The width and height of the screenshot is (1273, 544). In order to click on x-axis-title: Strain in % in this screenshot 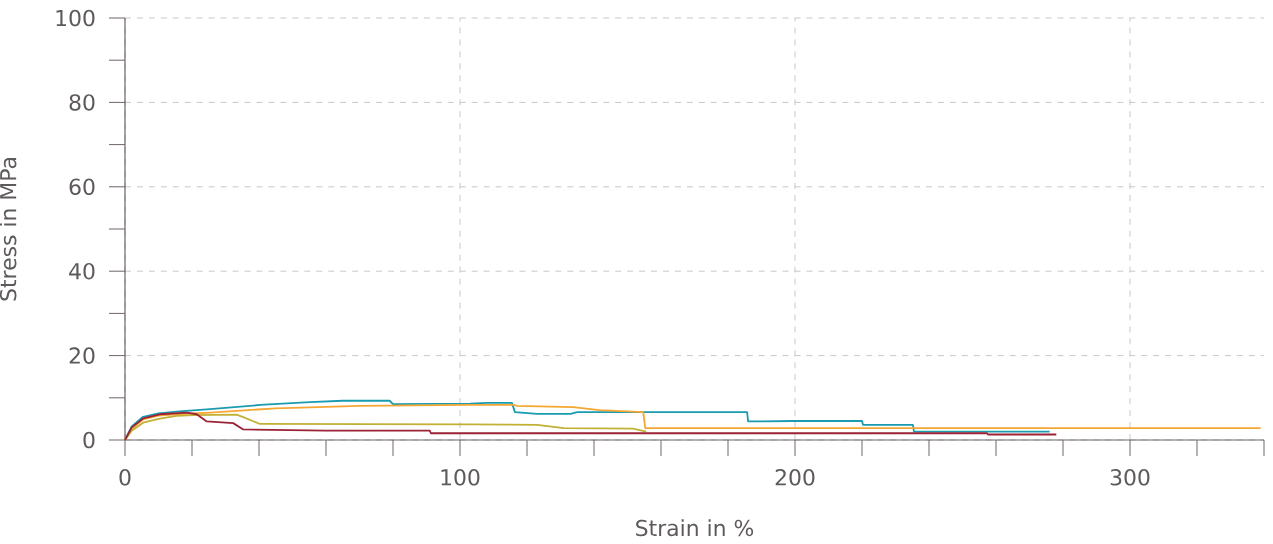, I will do `click(695, 528)`.